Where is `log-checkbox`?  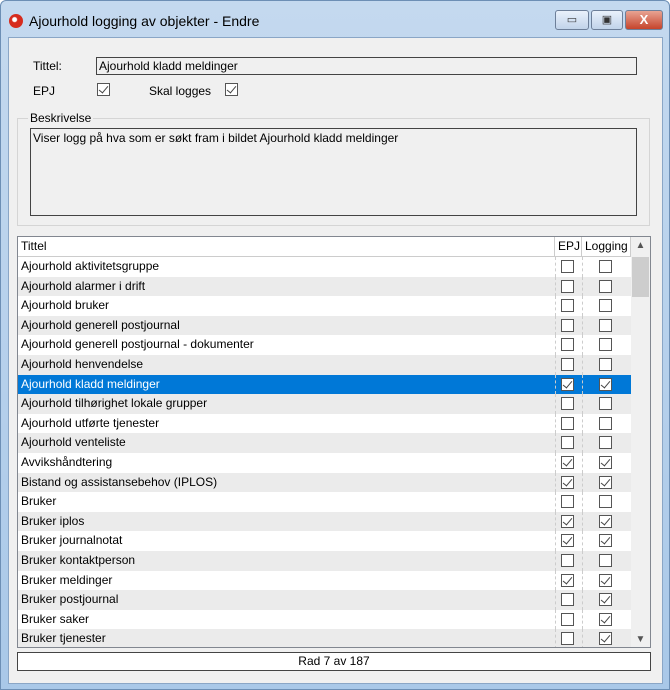
log-checkbox is located at coordinates (231, 89).